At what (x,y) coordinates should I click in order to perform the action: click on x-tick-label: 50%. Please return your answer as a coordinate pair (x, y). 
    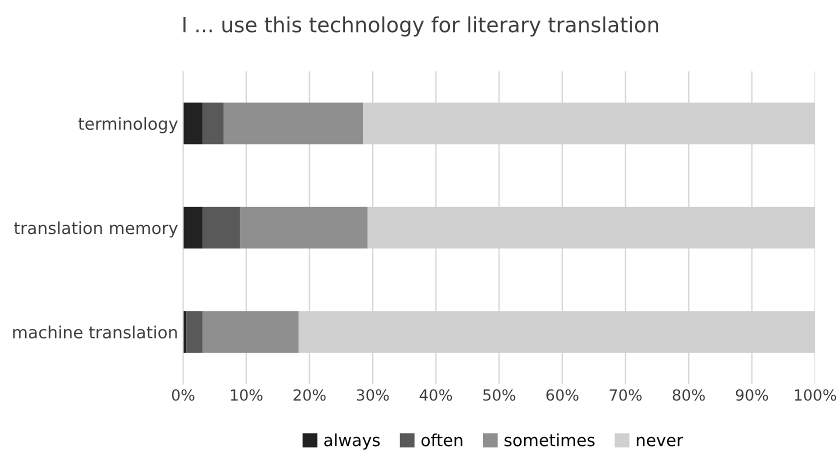
    Looking at the image, I should click on (499, 395).